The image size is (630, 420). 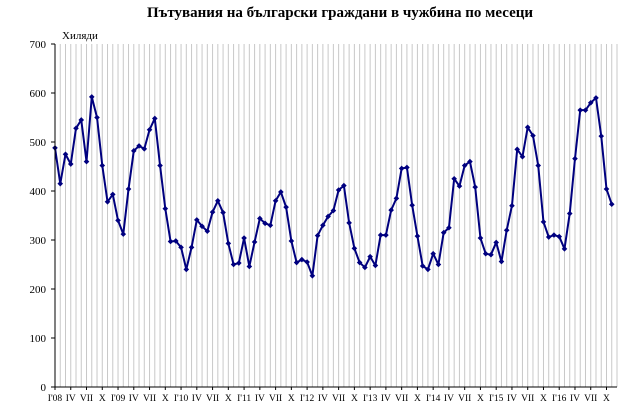 What do you see at coordinates (197, 399) in the screenshot?
I see `x-tick-label-27: IV` at bounding box center [197, 399].